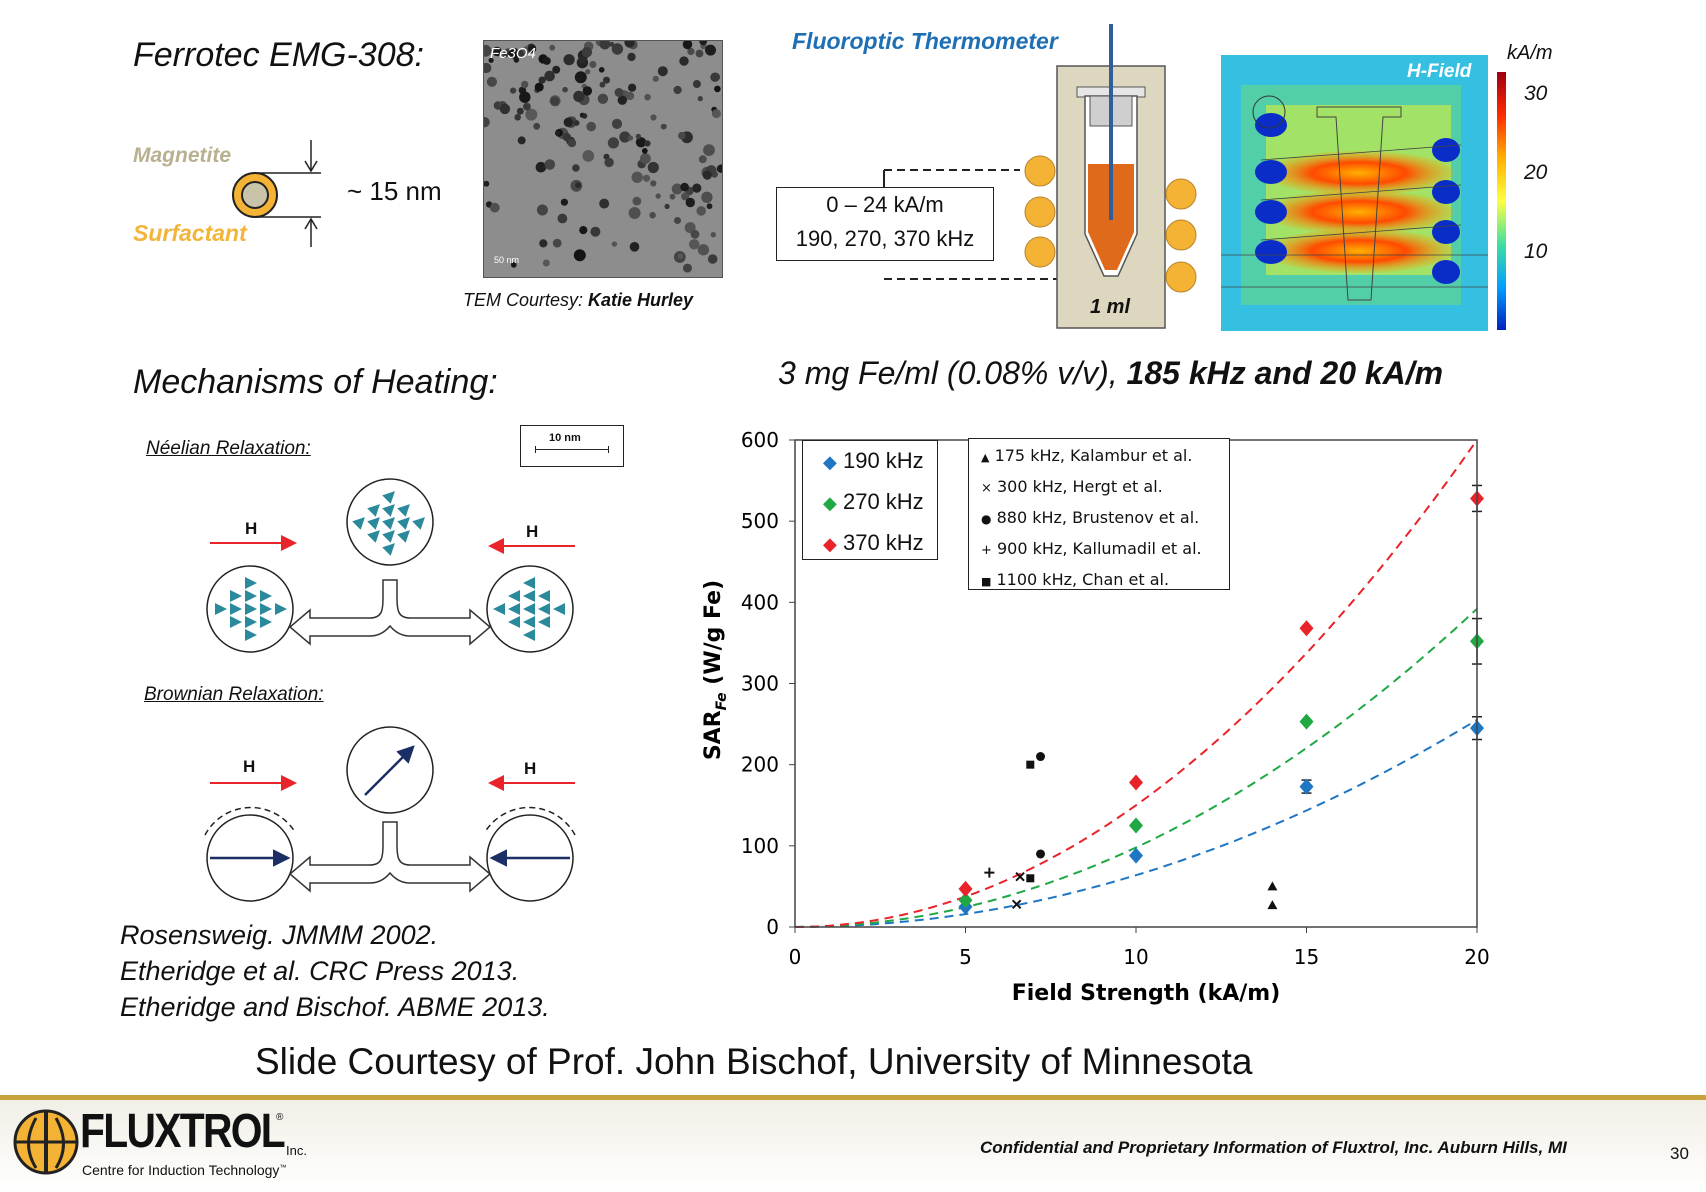 Image resolution: width=1706 pixels, height=1192 pixels. I want to click on tem-scale: 50 nm, so click(507, 260).